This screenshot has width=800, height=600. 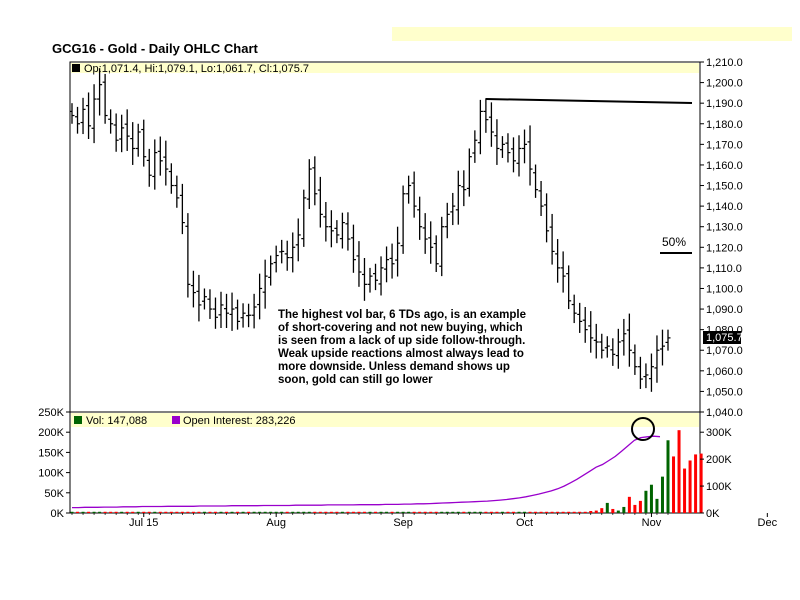 I want to click on last-price-label: 1,075.7, so click(x=724, y=338).